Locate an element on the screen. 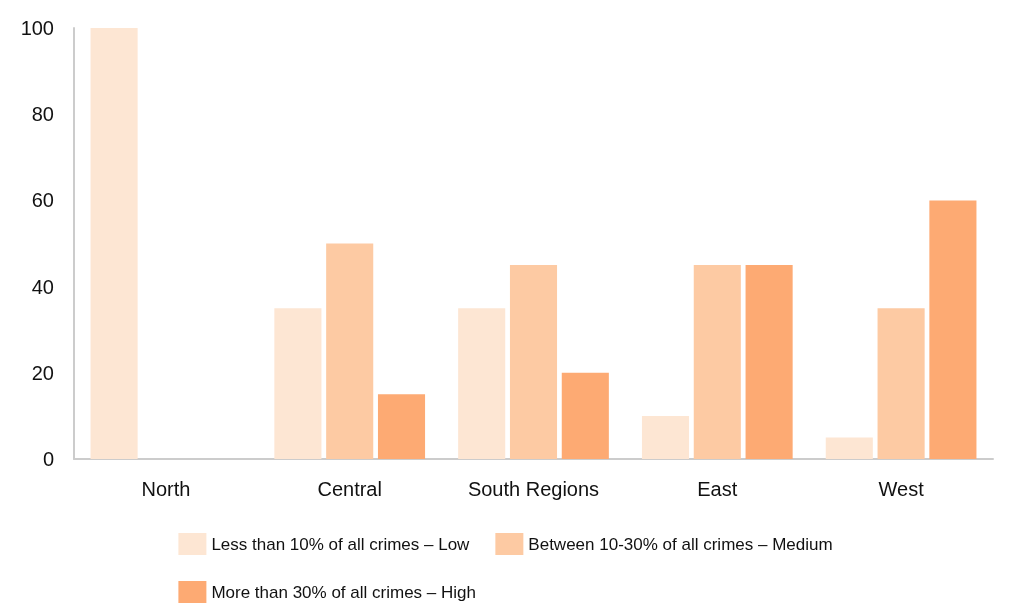 The image size is (1011, 616). x-tick-label: East is located at coordinates (717, 489).